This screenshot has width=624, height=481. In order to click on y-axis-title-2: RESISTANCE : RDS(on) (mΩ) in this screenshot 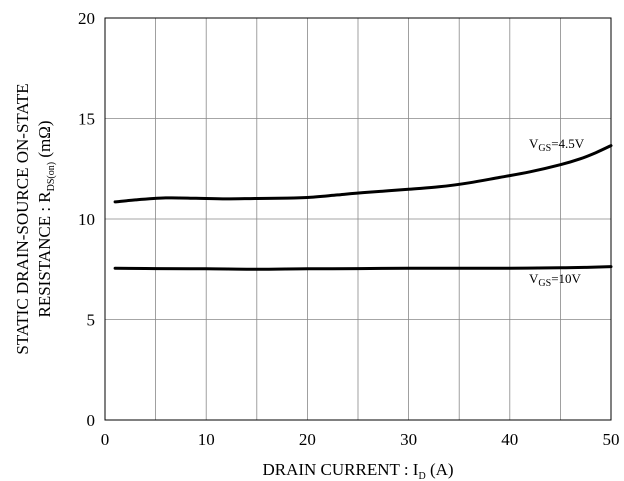, I will do `click(46, 218)`.